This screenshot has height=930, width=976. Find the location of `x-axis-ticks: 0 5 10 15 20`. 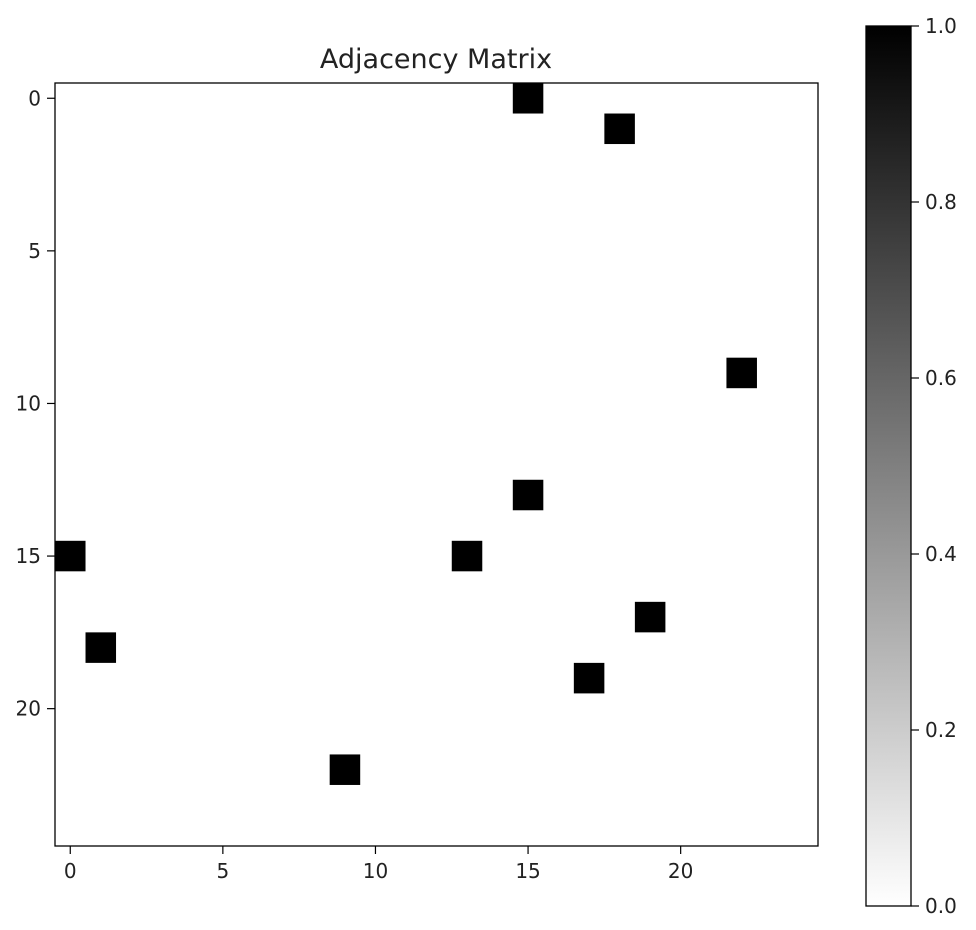

x-axis-ticks: 0 5 10 15 20 is located at coordinates (378, 864).